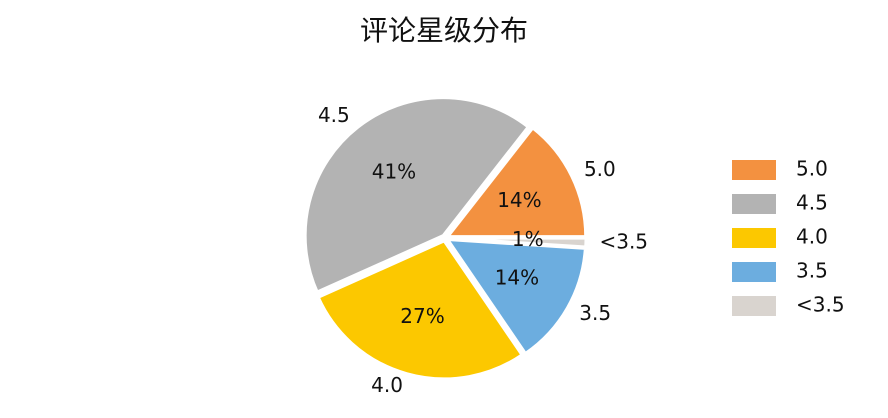 The height and width of the screenshot is (418, 888). Describe the element at coordinates (422, 316) in the screenshot. I see `value-label: 27%` at that location.